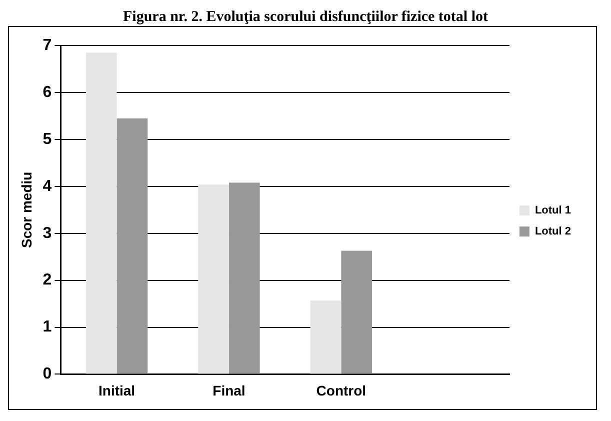 This screenshot has height=421, width=611. I want to click on x-tick-label: Control, so click(341, 390).